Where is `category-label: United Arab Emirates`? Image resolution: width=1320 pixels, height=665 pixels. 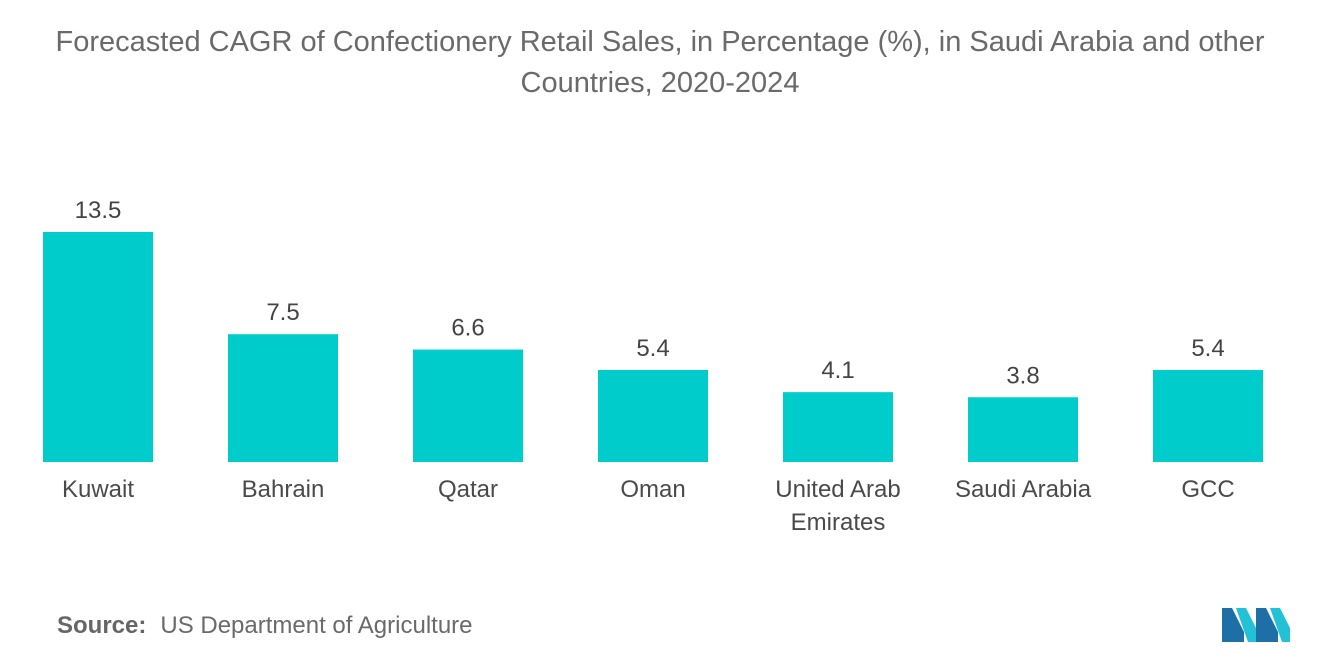 category-label: United Arab Emirates is located at coordinates (837, 506).